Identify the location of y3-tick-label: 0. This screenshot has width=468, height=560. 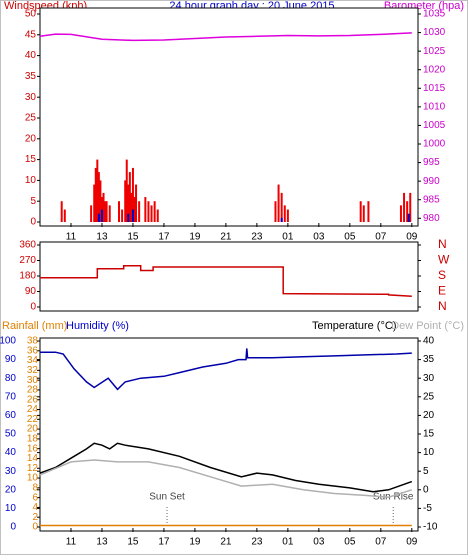
(13, 527).